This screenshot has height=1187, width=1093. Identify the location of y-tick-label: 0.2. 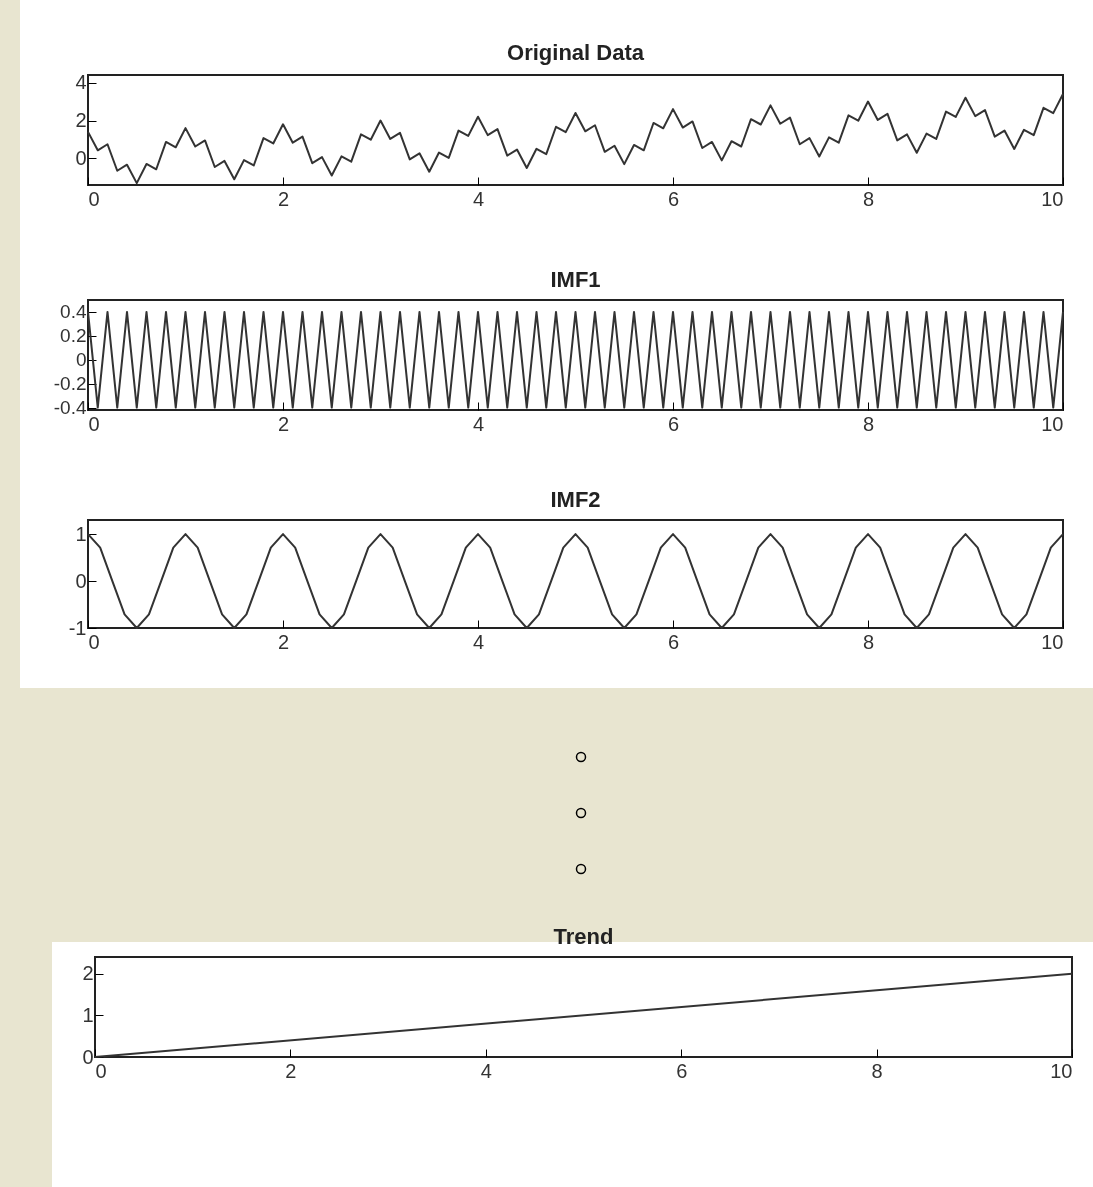
(73, 336).